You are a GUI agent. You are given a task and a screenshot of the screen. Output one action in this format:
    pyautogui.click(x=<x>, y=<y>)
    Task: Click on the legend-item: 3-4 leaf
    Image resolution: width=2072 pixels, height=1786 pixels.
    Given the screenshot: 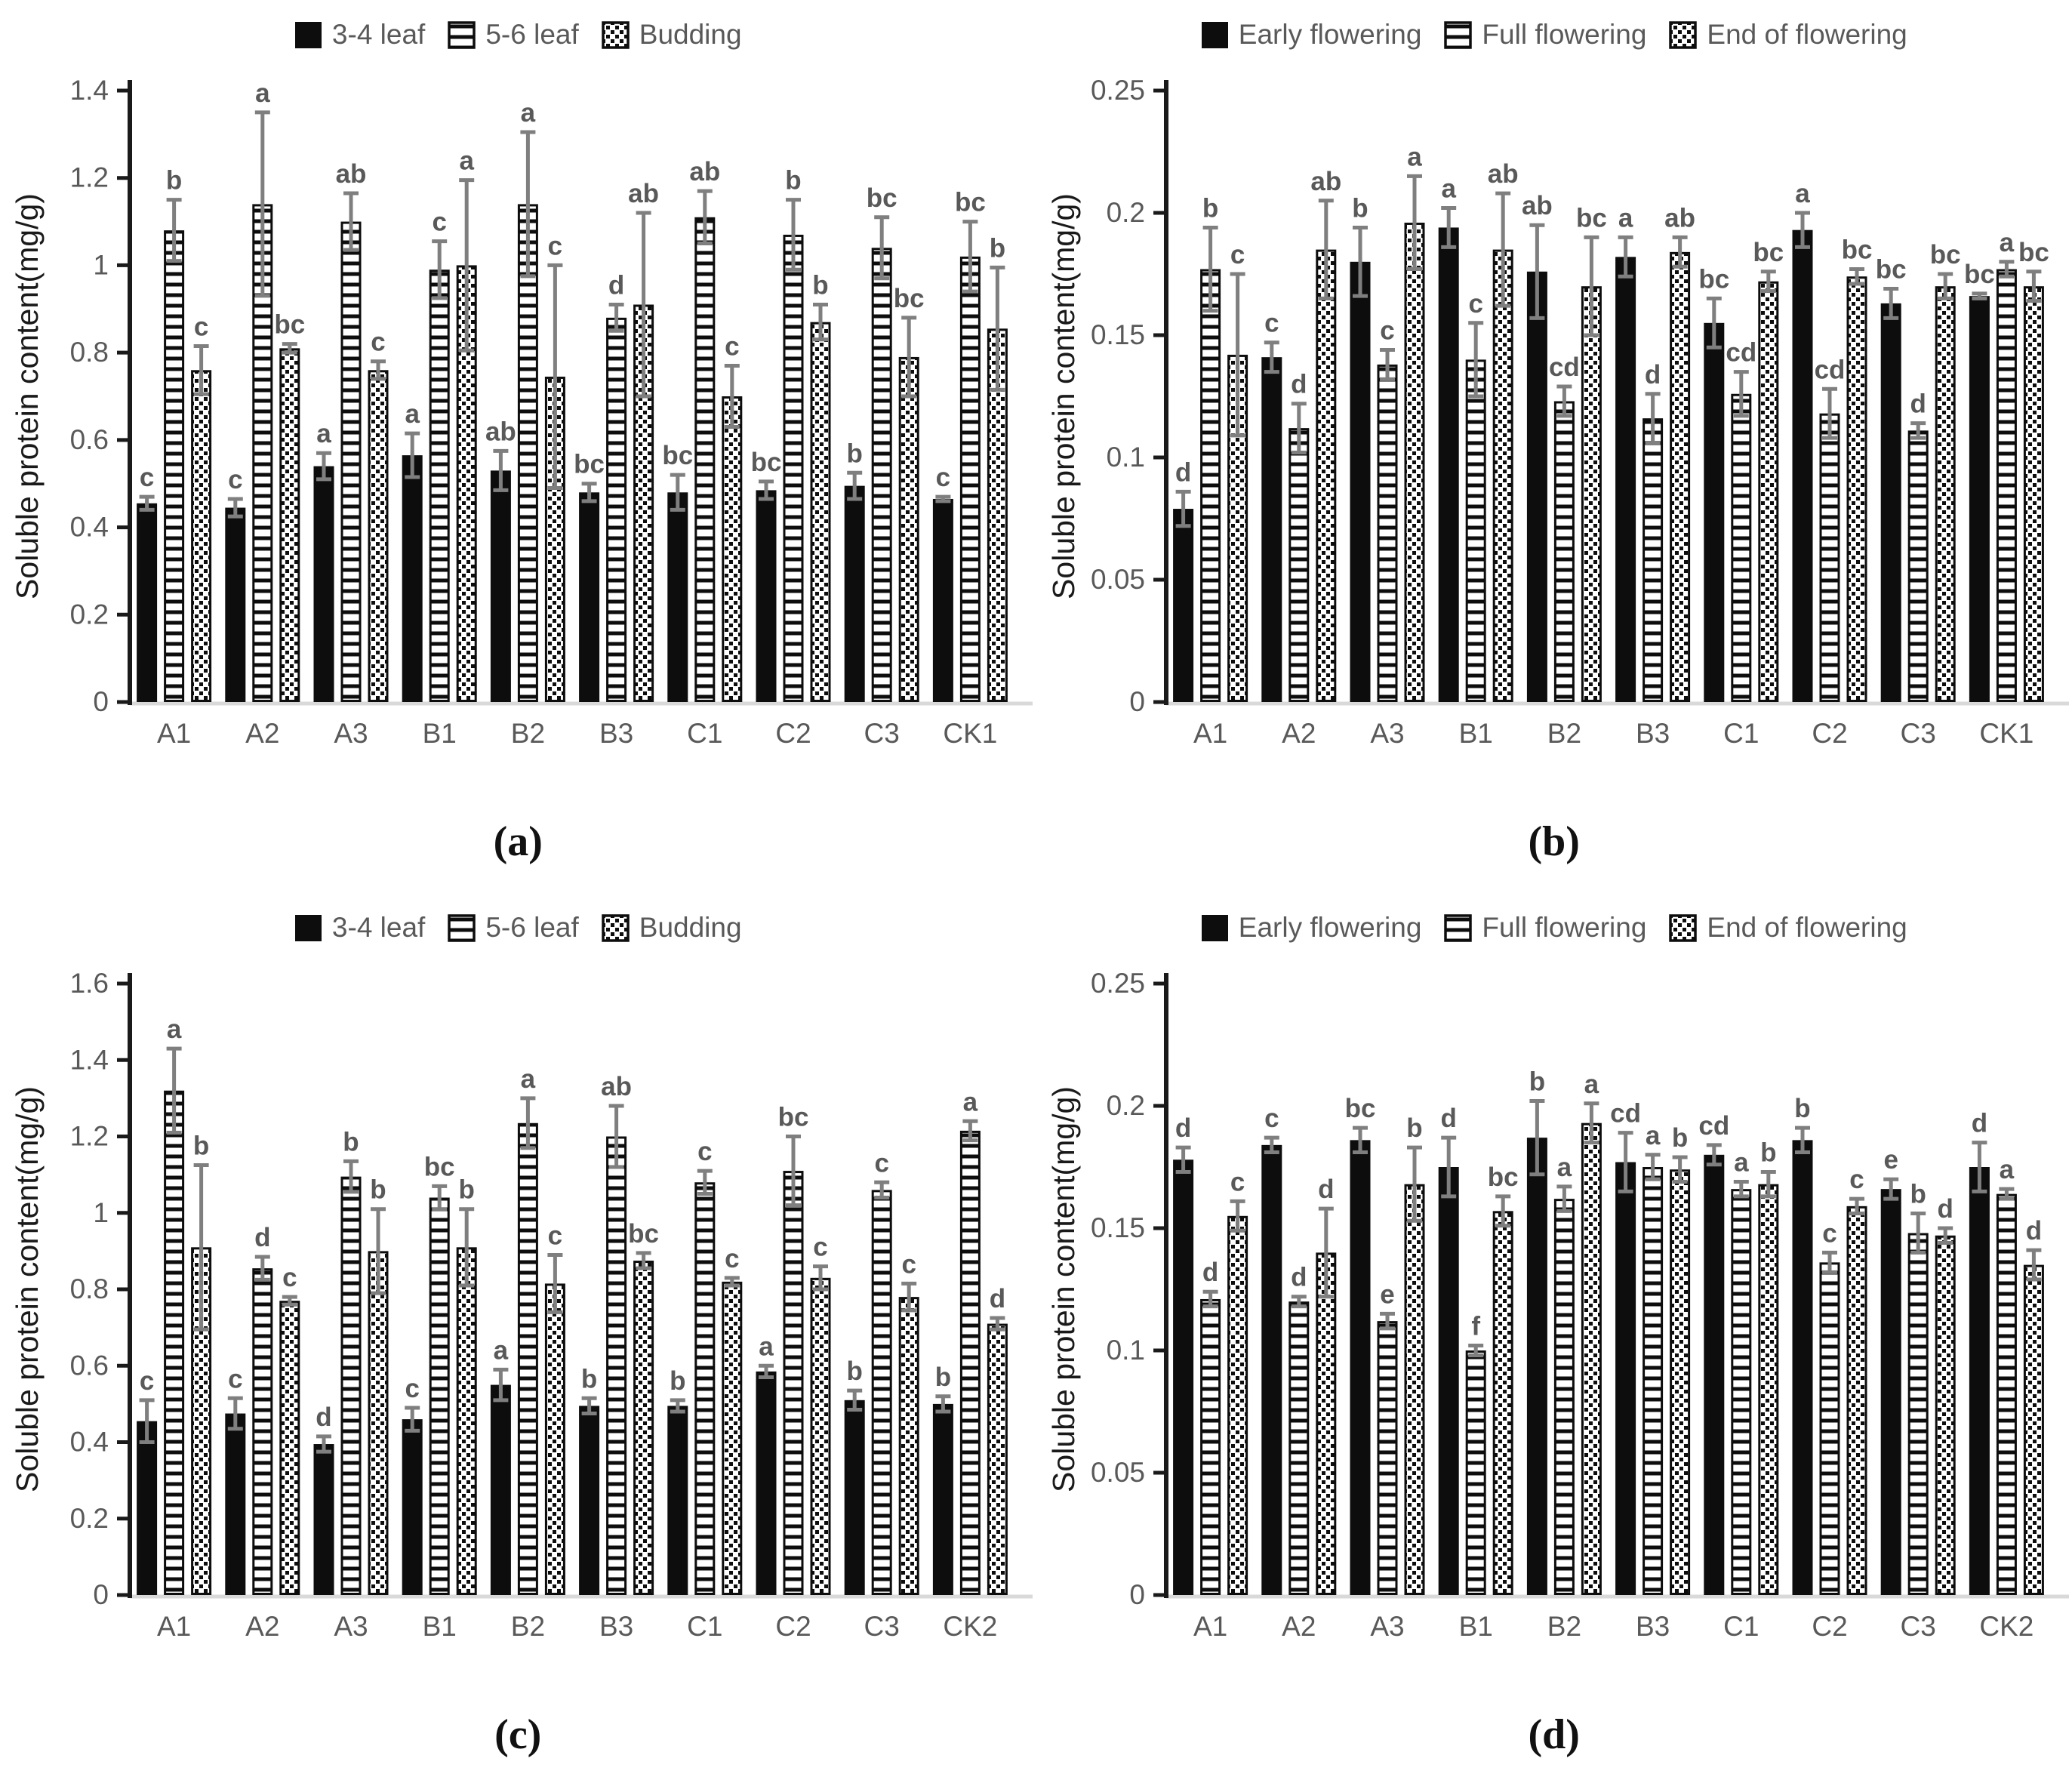 What is the action you would take?
    pyautogui.click(x=359, y=928)
    